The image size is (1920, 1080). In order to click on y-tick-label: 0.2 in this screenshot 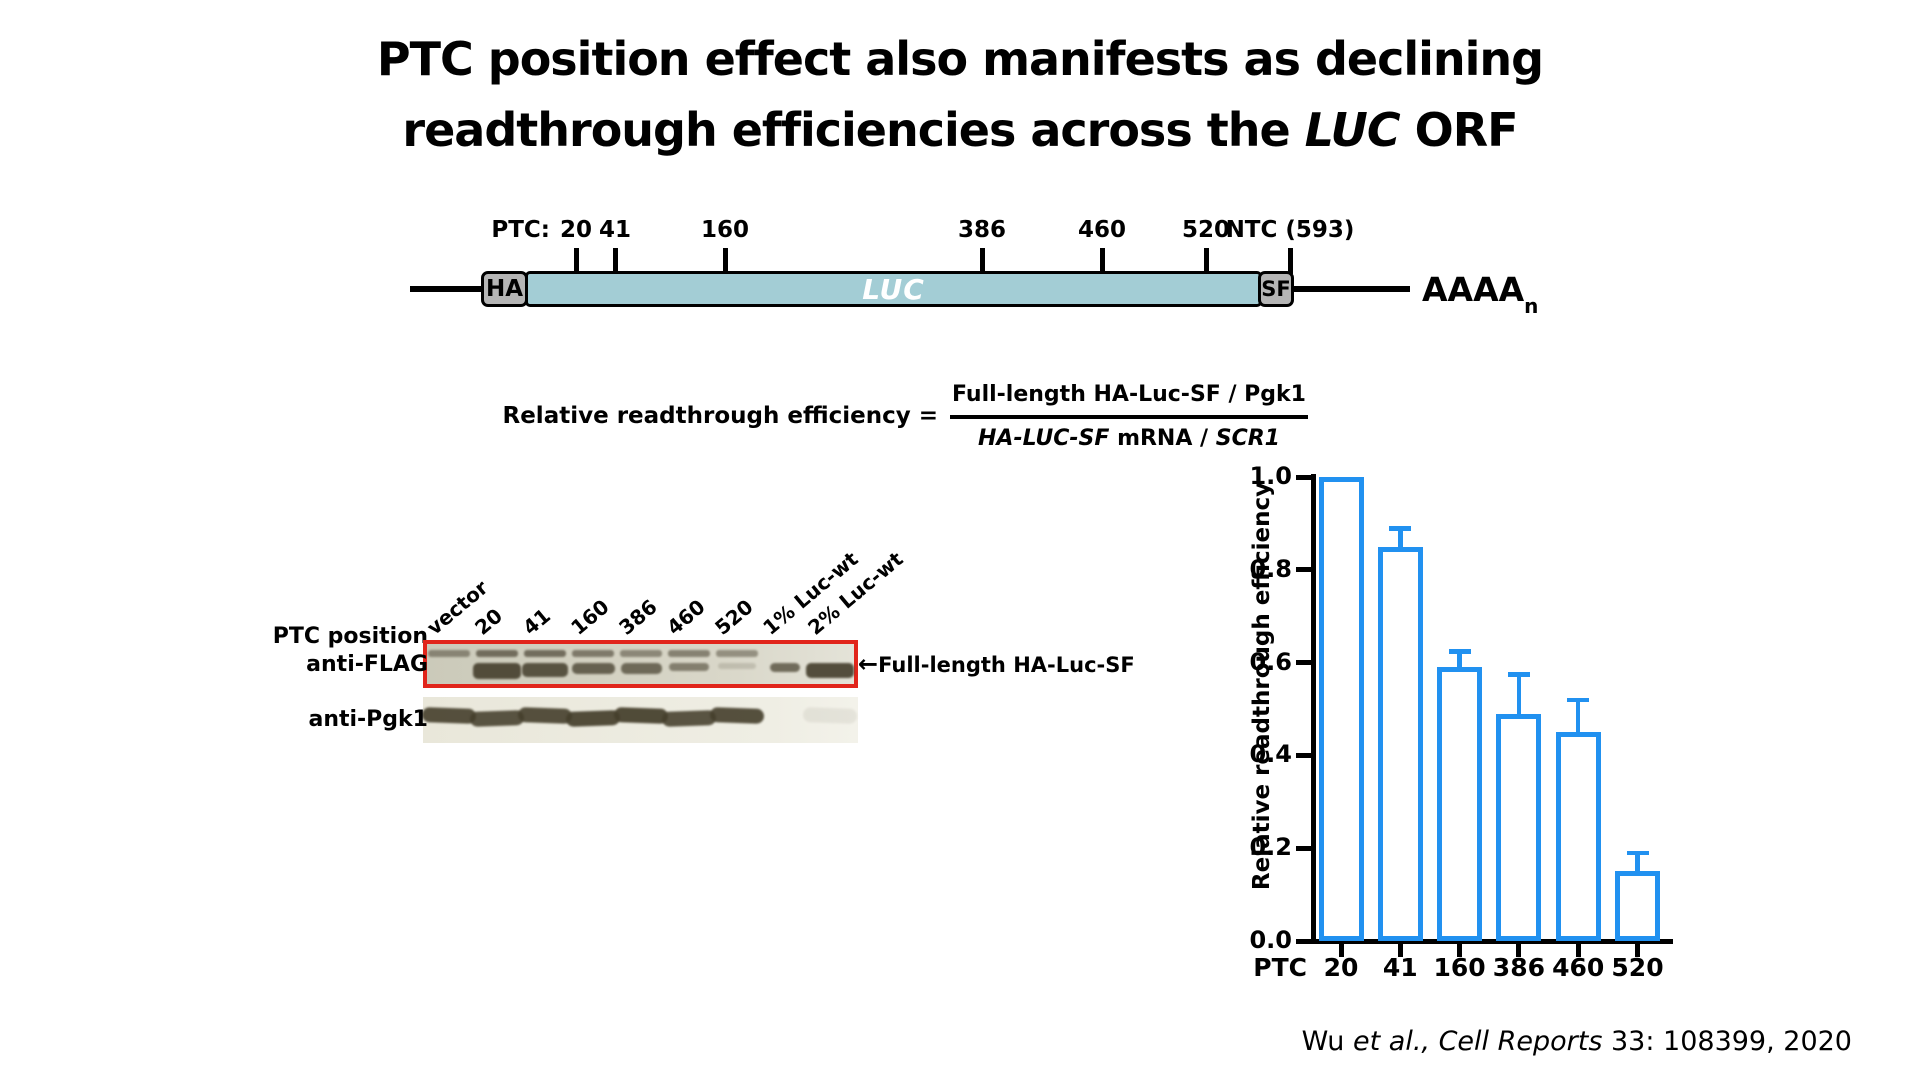, I will do `click(1270, 847)`.